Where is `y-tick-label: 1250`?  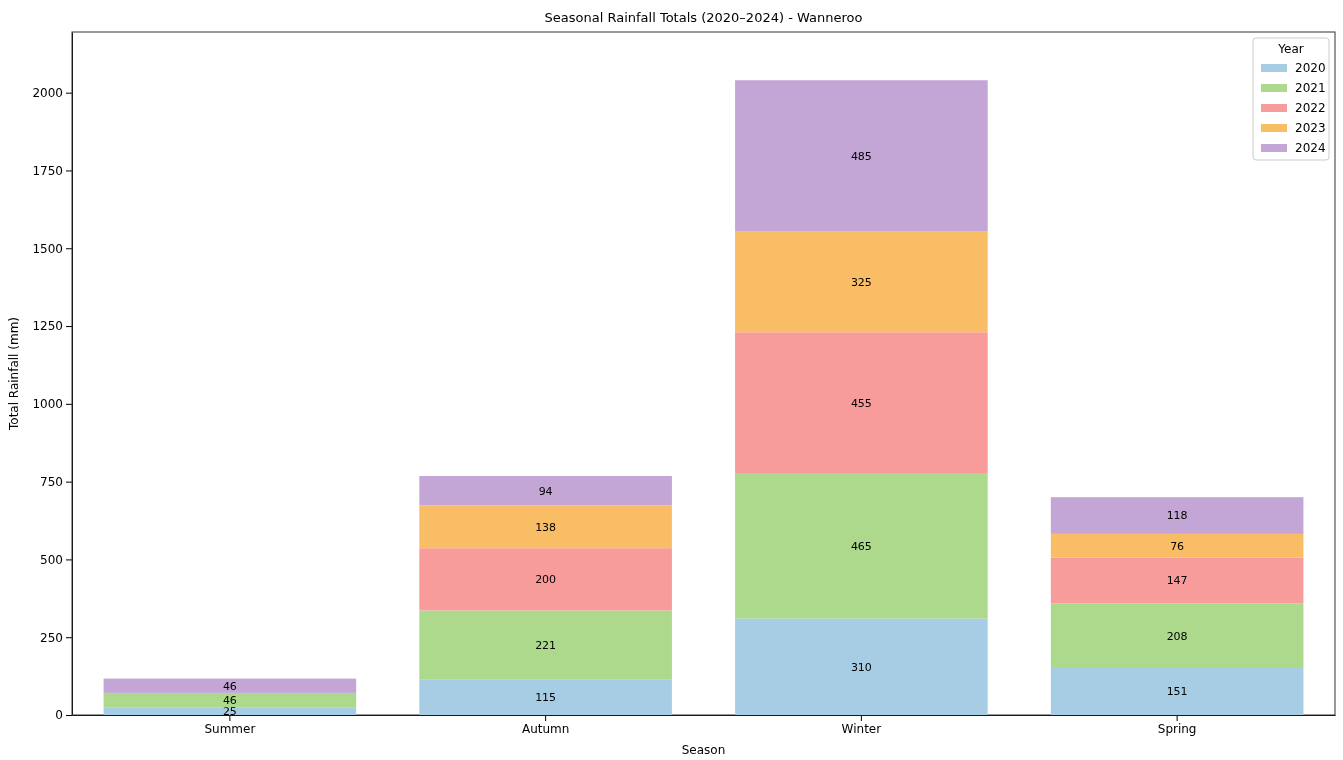 y-tick-label: 1250 is located at coordinates (47, 326).